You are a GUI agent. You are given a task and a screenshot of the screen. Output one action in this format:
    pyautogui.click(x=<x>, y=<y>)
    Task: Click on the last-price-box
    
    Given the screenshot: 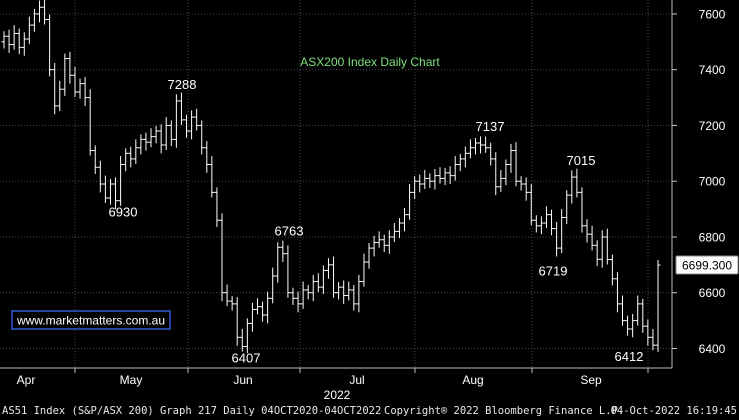 What is the action you would take?
    pyautogui.click(x=707, y=265)
    